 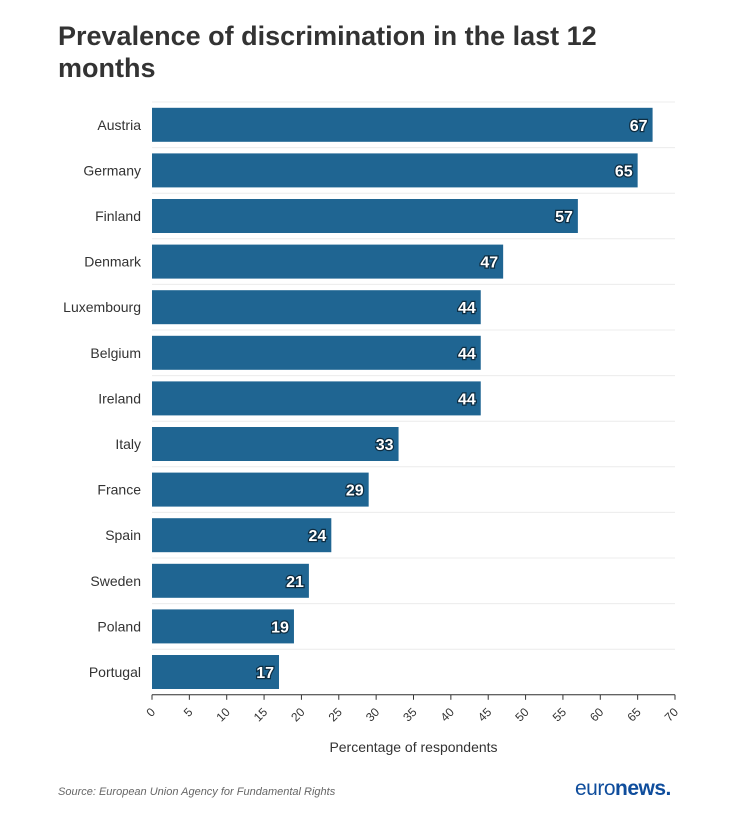 What do you see at coordinates (280, 627) in the screenshot?
I see `value-label: 19` at bounding box center [280, 627].